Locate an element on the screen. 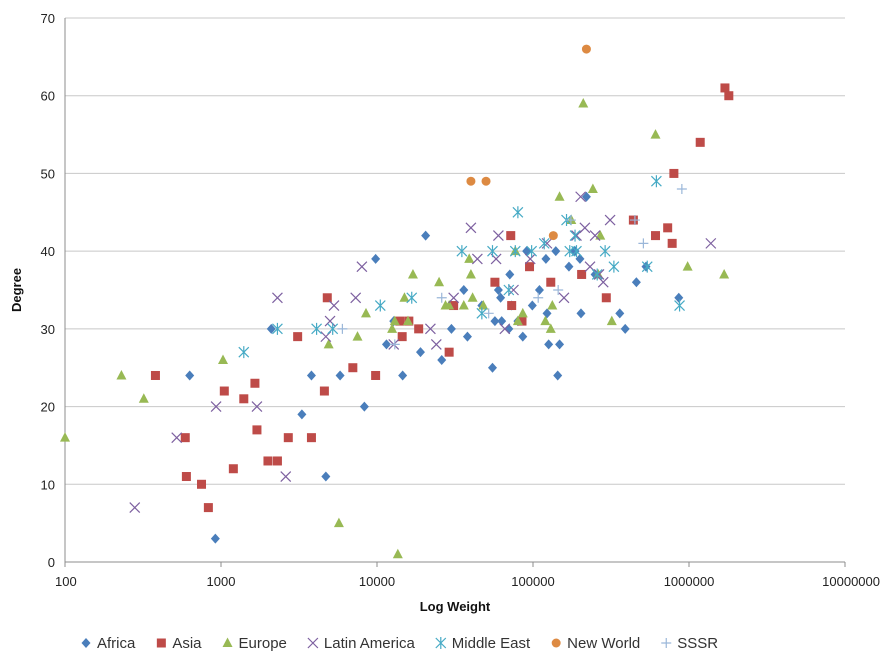 The width and height of the screenshot is (887, 657). legend-label-new-world: New World is located at coordinates (603, 643).